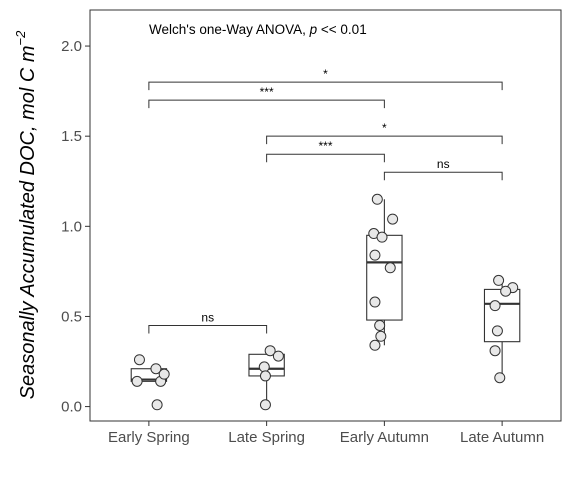 The height and width of the screenshot is (480, 576). What do you see at coordinates (28, 223) in the screenshot?
I see `y-axis-title-text: Seasonally Accumulated DOC, mol C m` at bounding box center [28, 223].